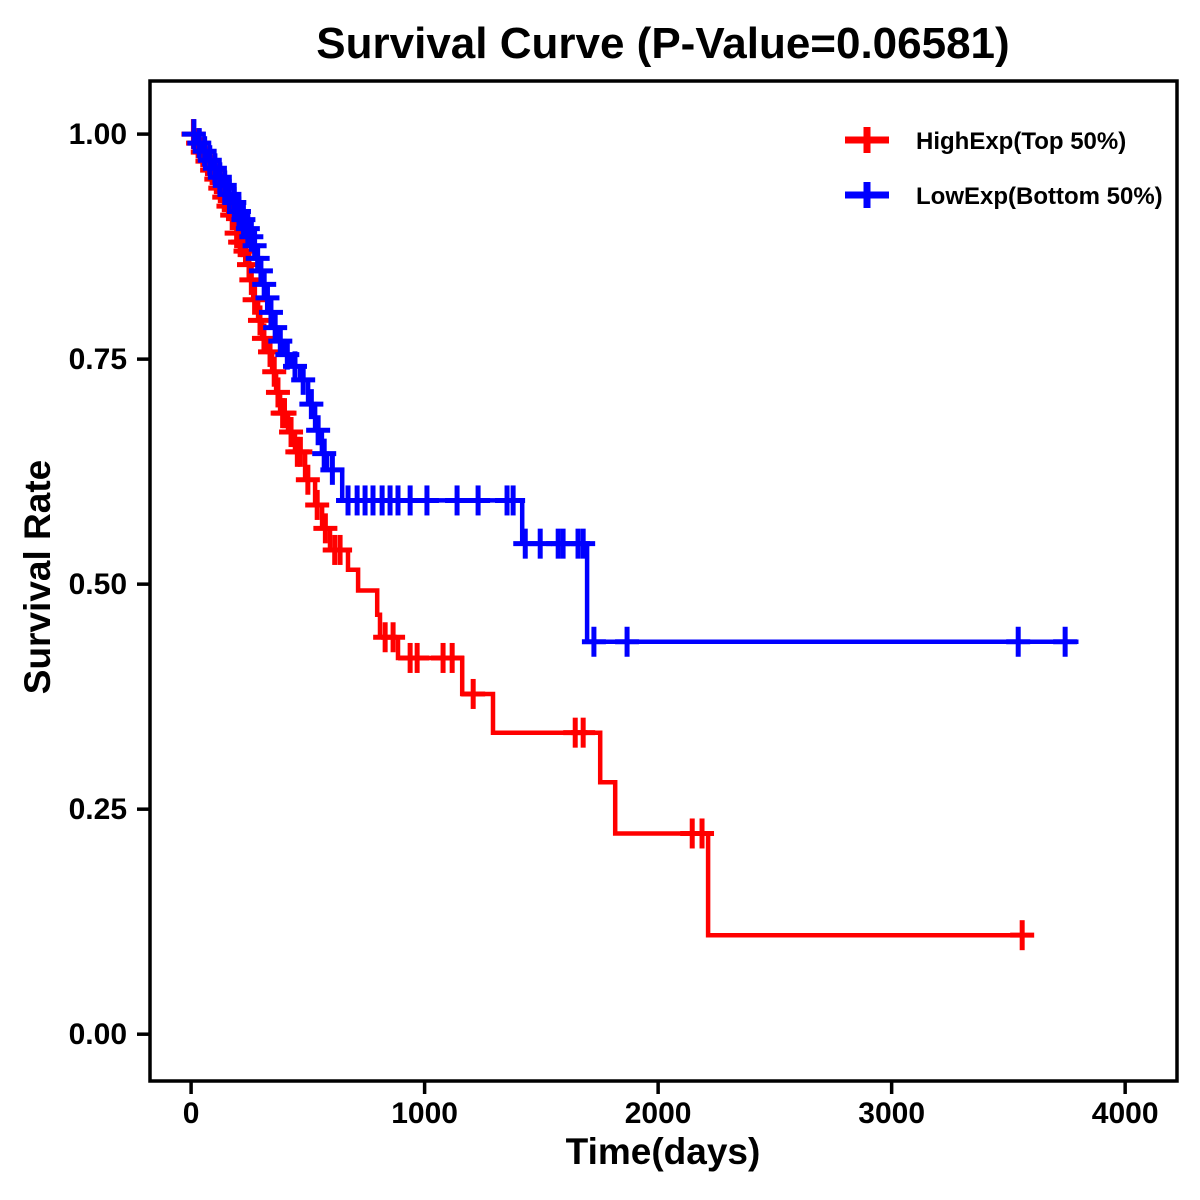 Image resolution: width=1200 pixels, height=1200 pixels. Describe the element at coordinates (98, 1034) in the screenshot. I see `y-tick-label: 0.00` at that location.